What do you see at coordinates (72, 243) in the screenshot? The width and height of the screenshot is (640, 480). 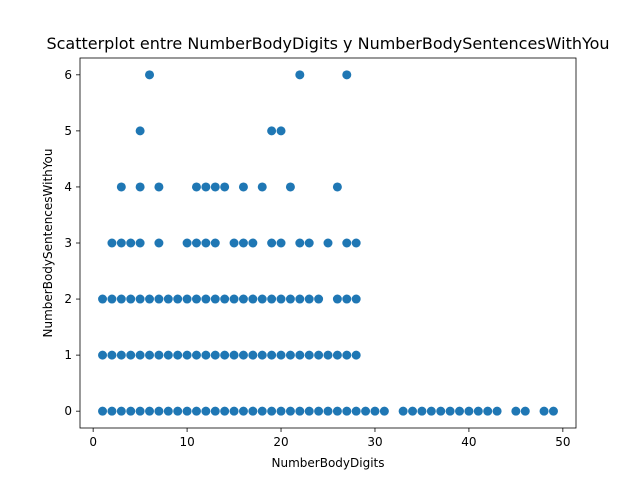 I see `y-axis-ticks: 0 1 2 3 4 5 6` at bounding box center [72, 243].